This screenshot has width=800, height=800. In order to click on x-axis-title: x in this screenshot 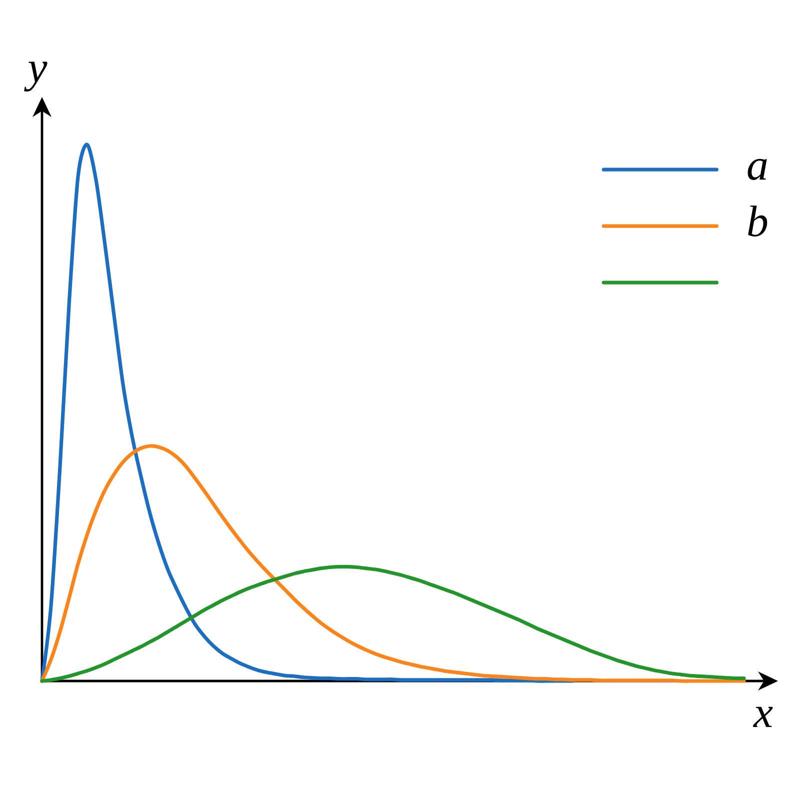, I will do `click(762, 716)`.